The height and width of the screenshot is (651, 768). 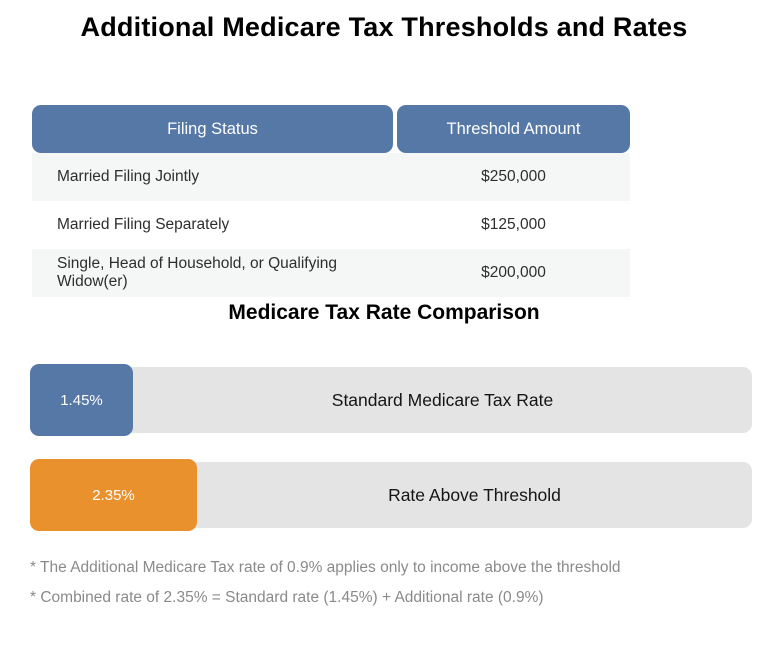 What do you see at coordinates (442, 399) in the screenshot?
I see `bar-label: Standard Medicare Tax Rate` at bounding box center [442, 399].